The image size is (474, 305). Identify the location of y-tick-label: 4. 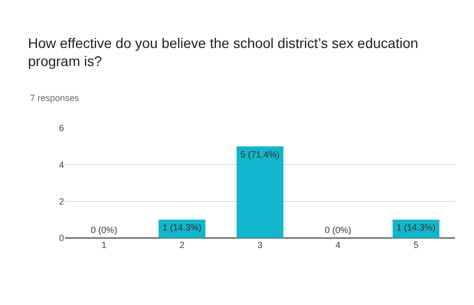
(61, 165).